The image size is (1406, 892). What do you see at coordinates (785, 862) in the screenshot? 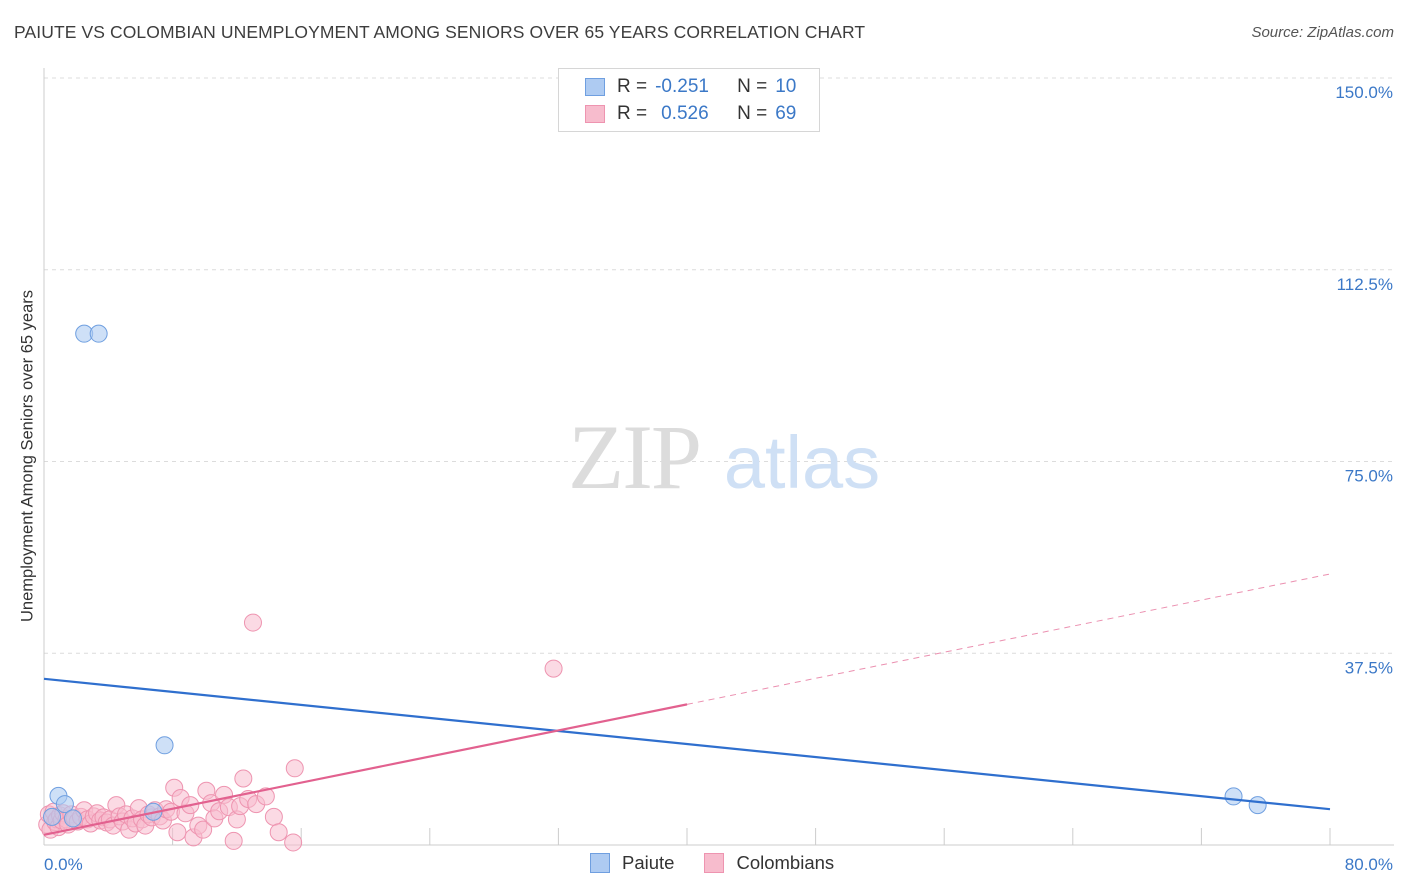
I see `colombians-legend-label: Colombians` at bounding box center [785, 862].